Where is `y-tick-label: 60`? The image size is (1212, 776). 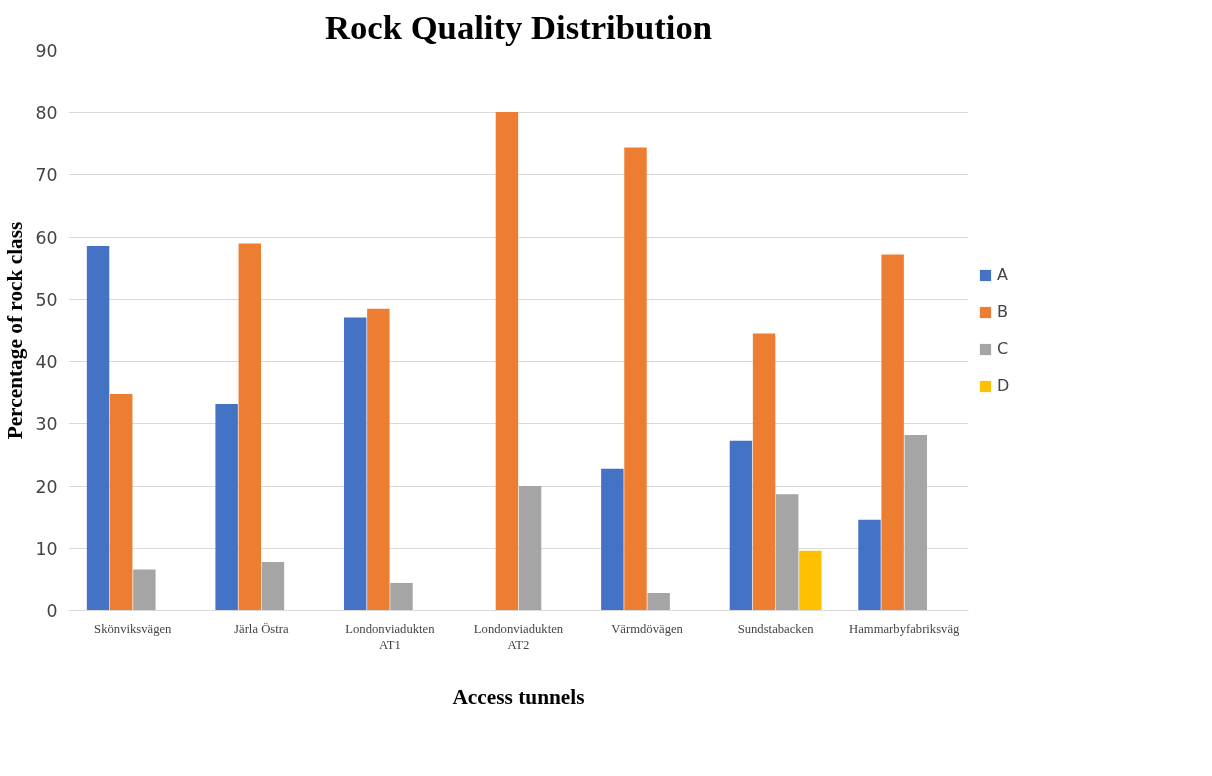
y-tick-label: 60 is located at coordinates (46, 237).